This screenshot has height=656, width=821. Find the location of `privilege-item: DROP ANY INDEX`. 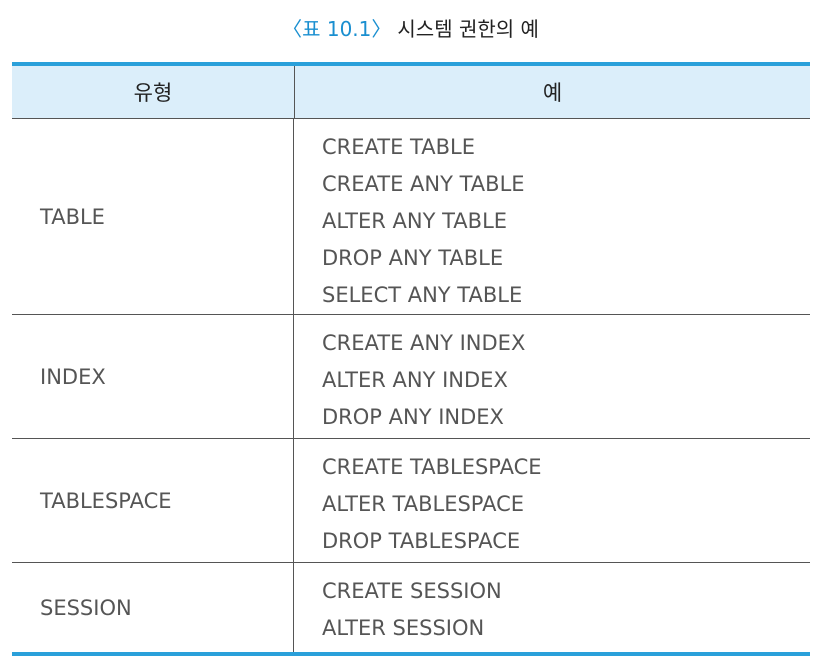

privilege-item: DROP ANY INDEX is located at coordinates (413, 417).